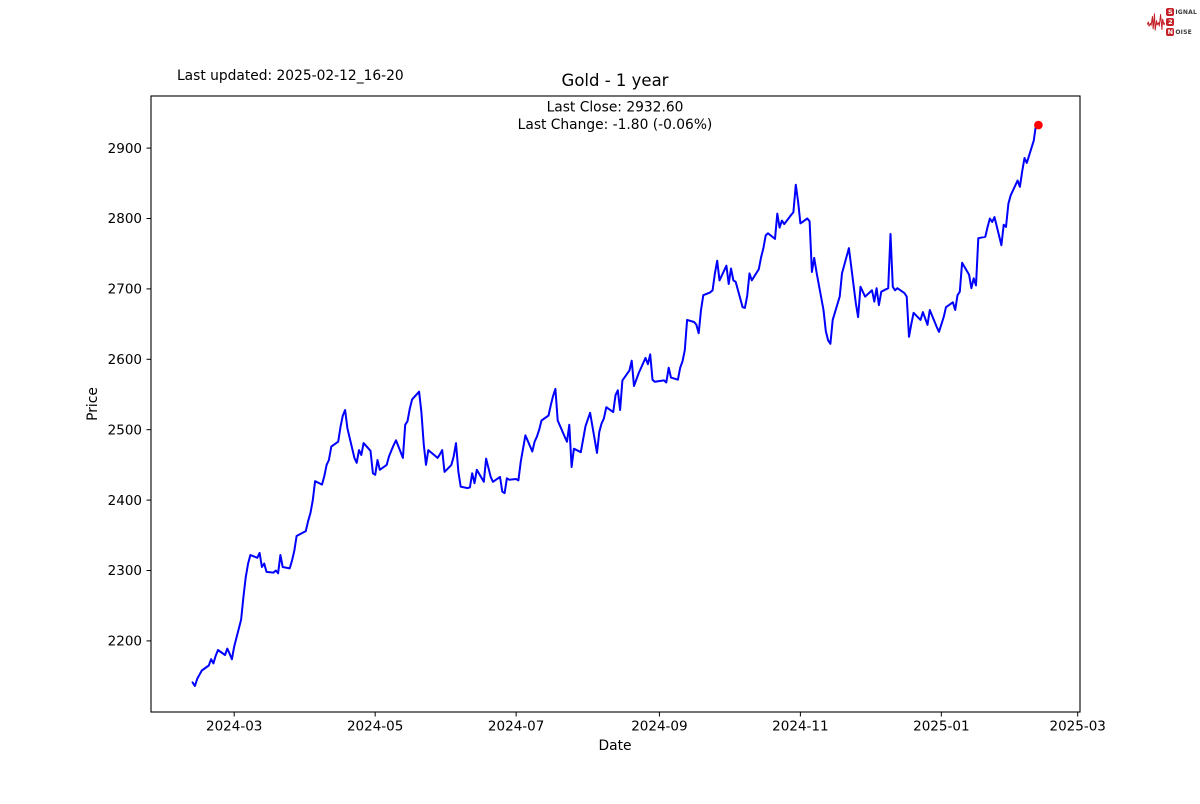 The height and width of the screenshot is (804, 1200). Describe the element at coordinates (1170, 12) in the screenshot. I see `logo-badge-s: S` at that location.